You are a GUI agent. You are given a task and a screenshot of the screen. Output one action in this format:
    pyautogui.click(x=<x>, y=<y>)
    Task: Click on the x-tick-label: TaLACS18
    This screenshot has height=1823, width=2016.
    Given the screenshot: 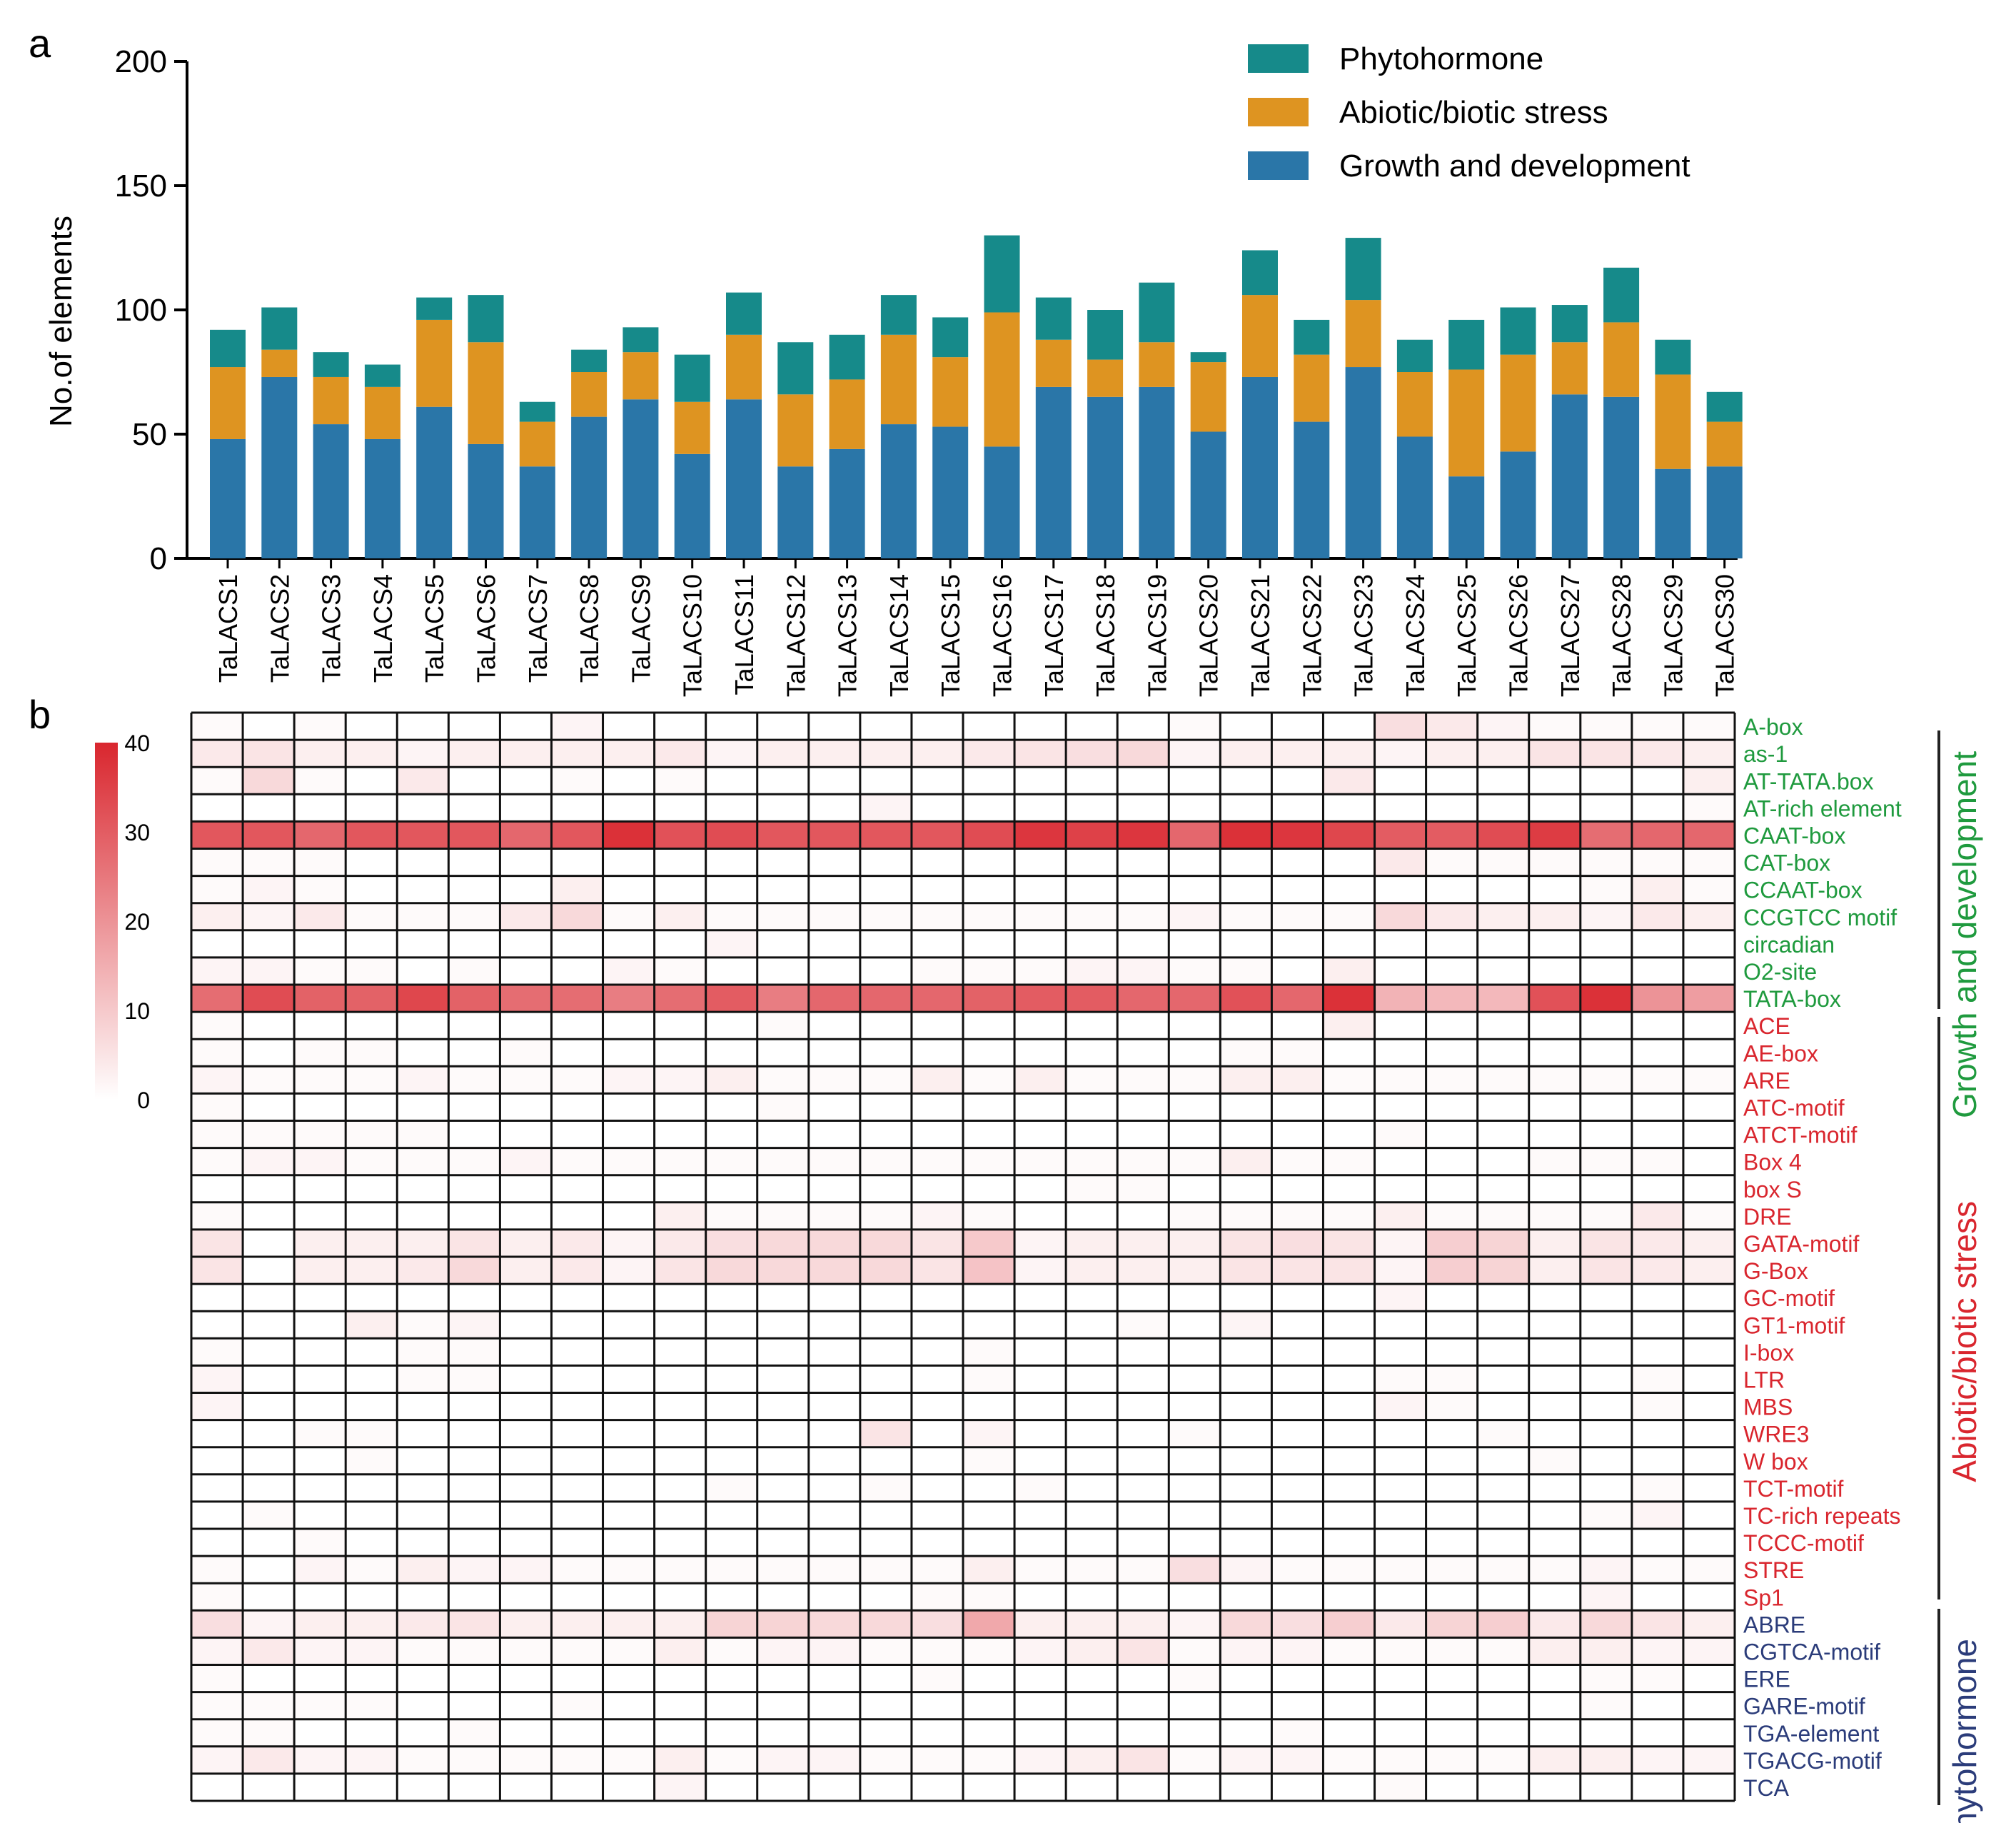 What is the action you would take?
    pyautogui.click(x=1105, y=635)
    